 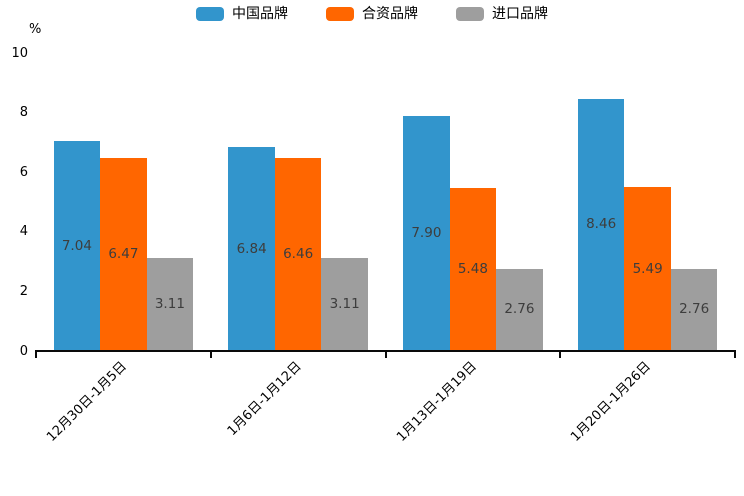 I want to click on x-tick-label: 1月20日-1月26日, so click(x=611, y=402).